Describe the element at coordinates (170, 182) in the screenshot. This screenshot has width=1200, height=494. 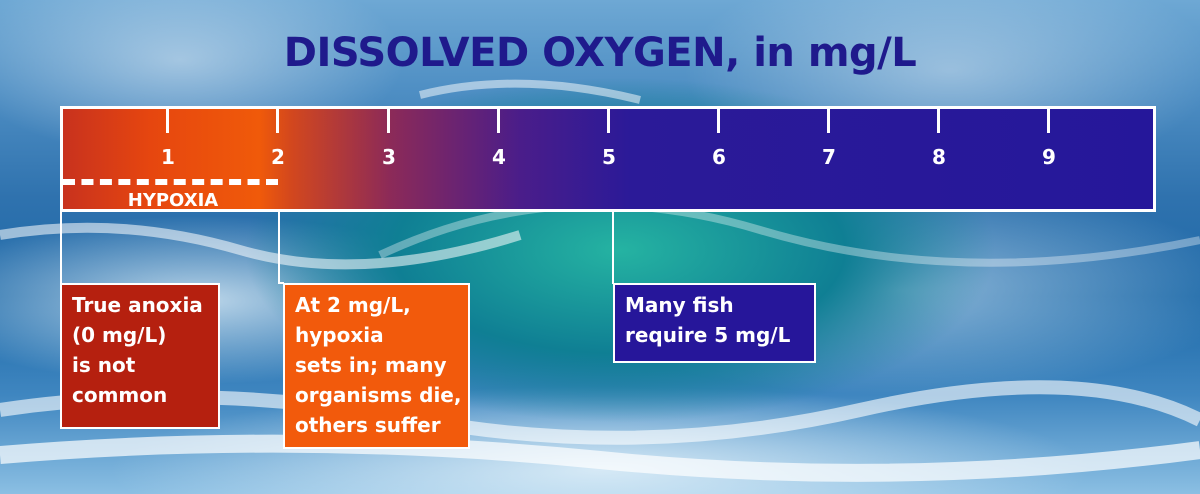
I see `hypoxia-range-dashed-line` at that location.